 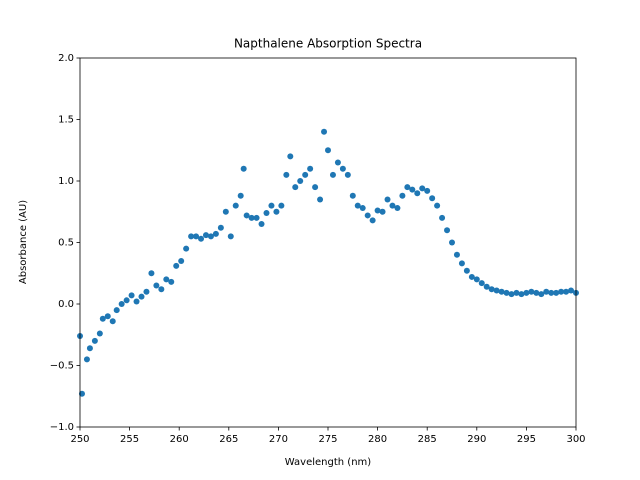 What do you see at coordinates (328, 462) in the screenshot?
I see `x-axis-label: Wavelength (nm)` at bounding box center [328, 462].